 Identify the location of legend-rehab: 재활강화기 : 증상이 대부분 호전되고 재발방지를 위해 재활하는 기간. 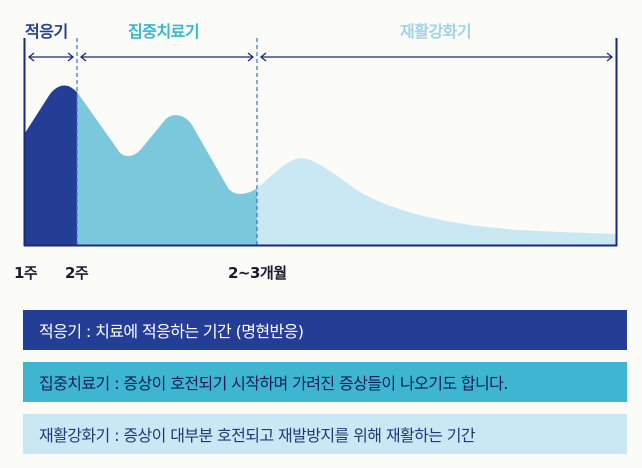
(325, 434).